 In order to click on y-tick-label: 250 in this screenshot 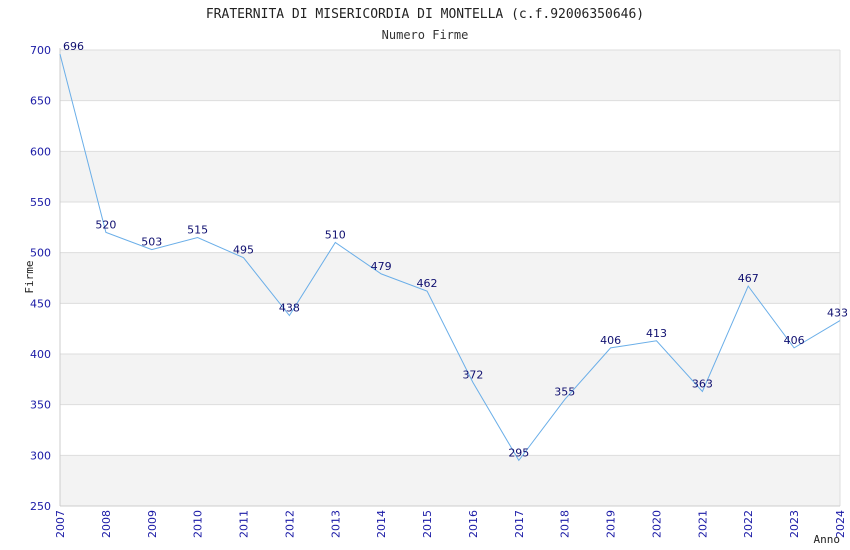, I will do `click(40, 506)`.